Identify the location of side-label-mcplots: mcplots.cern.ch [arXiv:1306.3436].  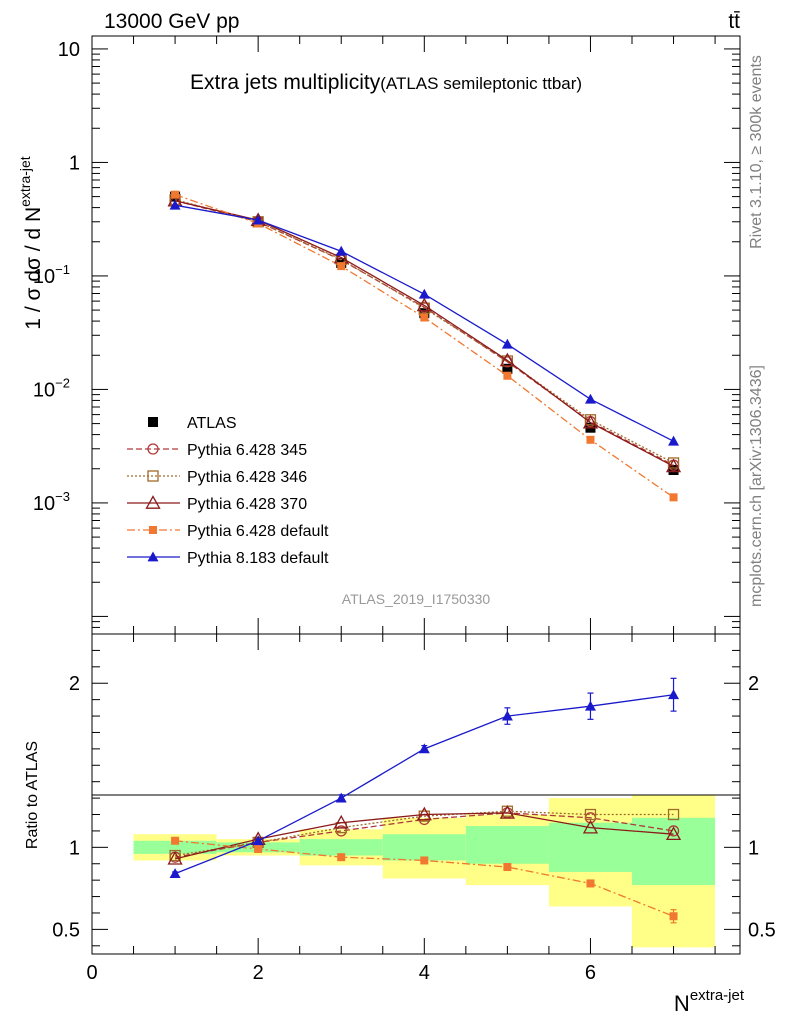
(756, 486).